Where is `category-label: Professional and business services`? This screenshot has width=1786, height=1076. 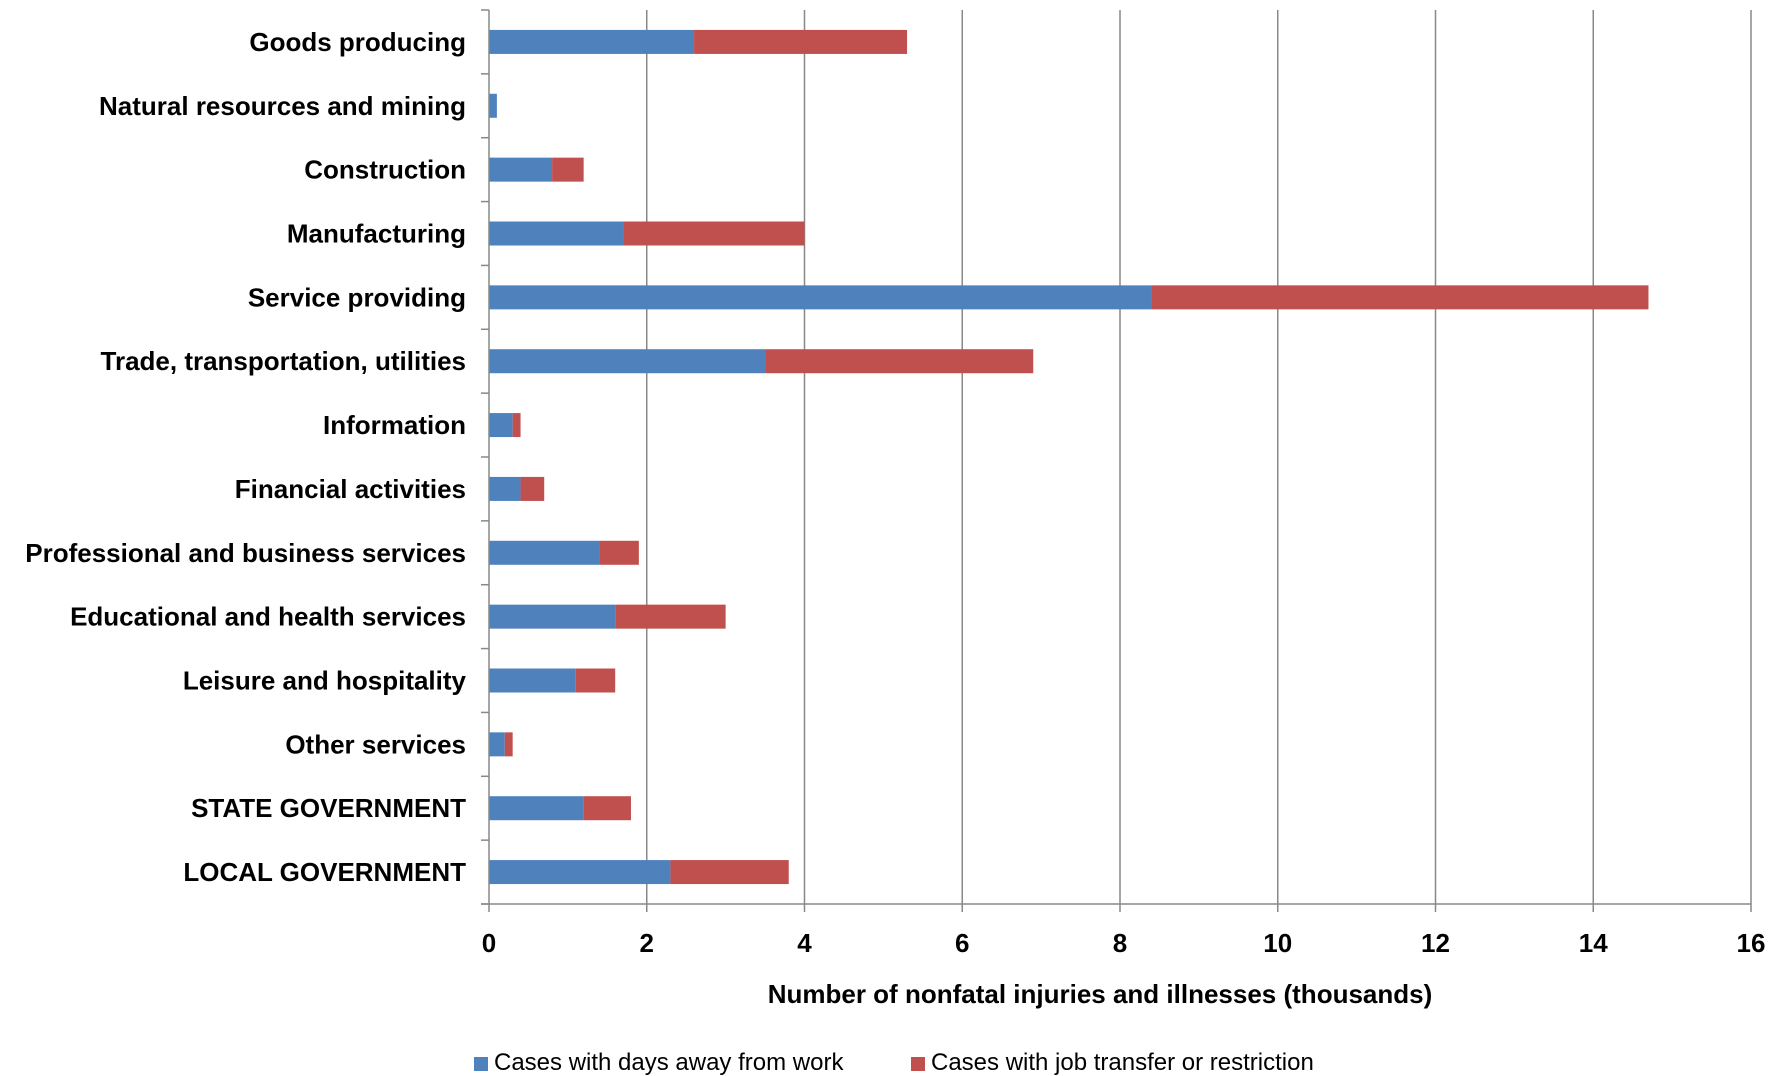
category-label: Professional and business services is located at coordinates (245, 553).